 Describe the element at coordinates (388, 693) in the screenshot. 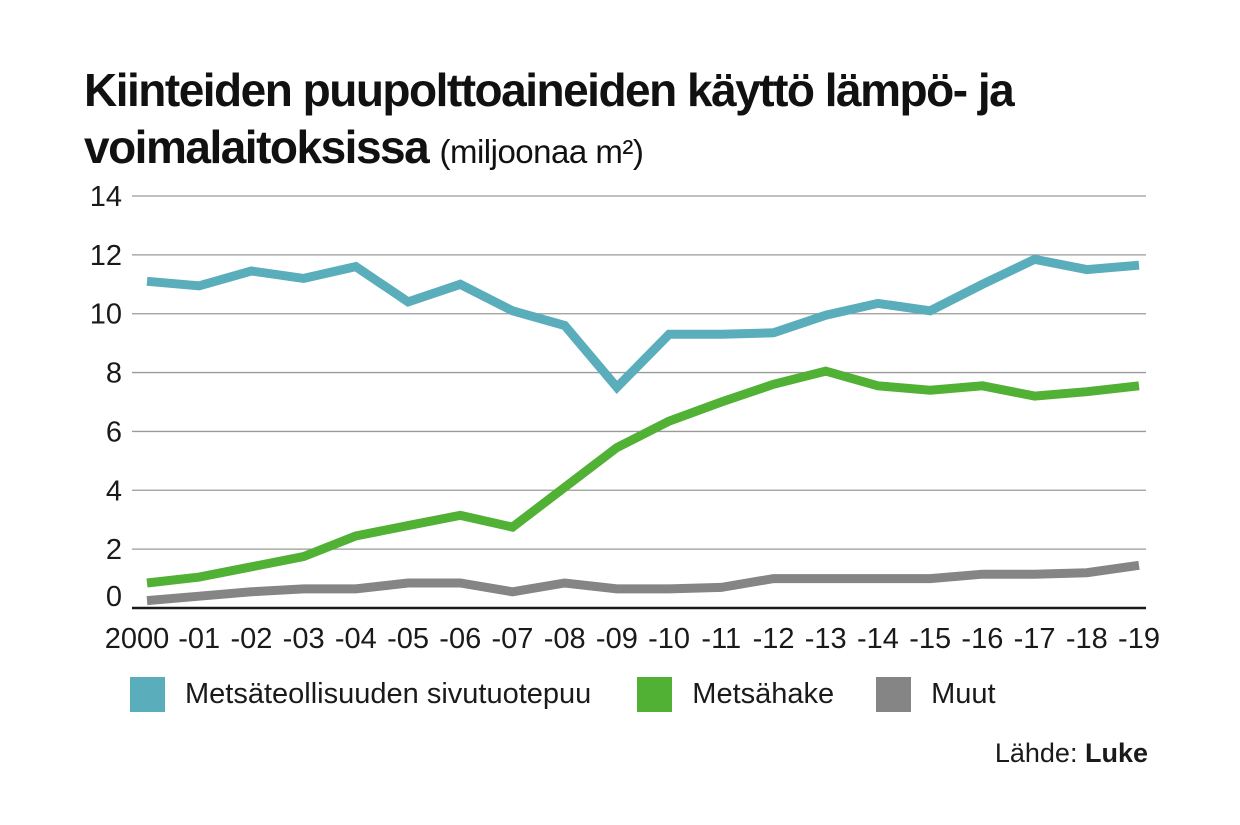

I see `legend-label-0: Metsäteollisuuden sivutuotepuu` at that location.